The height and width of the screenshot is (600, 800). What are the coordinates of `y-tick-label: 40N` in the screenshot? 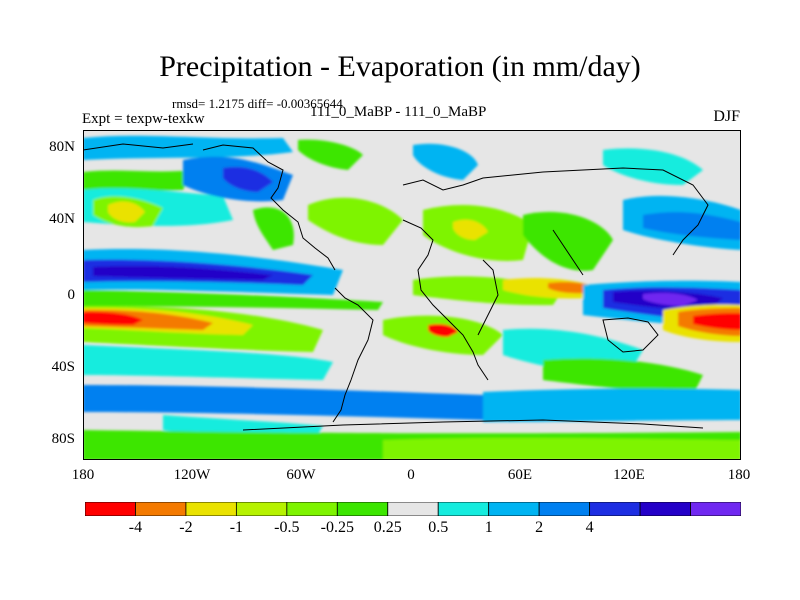 It's located at (62, 219).